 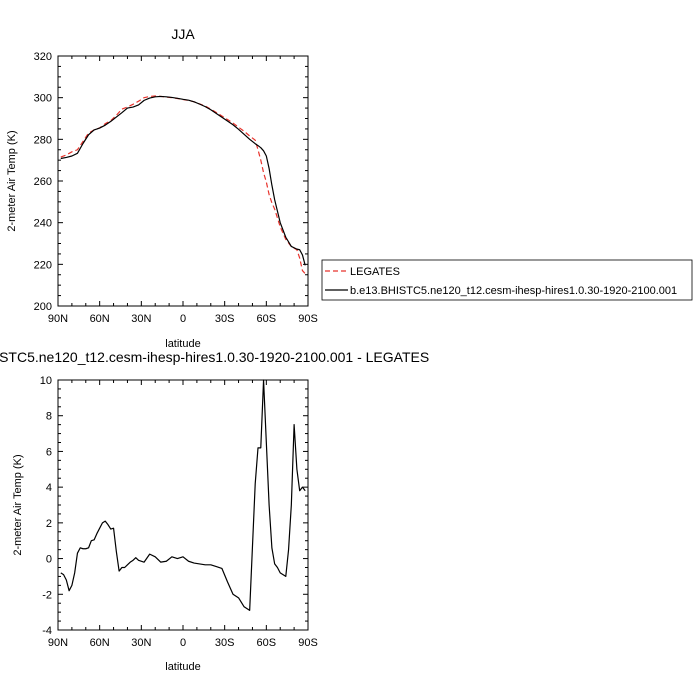 I want to click on top-chart-y-tick-label: 300, so click(x=43, y=99).